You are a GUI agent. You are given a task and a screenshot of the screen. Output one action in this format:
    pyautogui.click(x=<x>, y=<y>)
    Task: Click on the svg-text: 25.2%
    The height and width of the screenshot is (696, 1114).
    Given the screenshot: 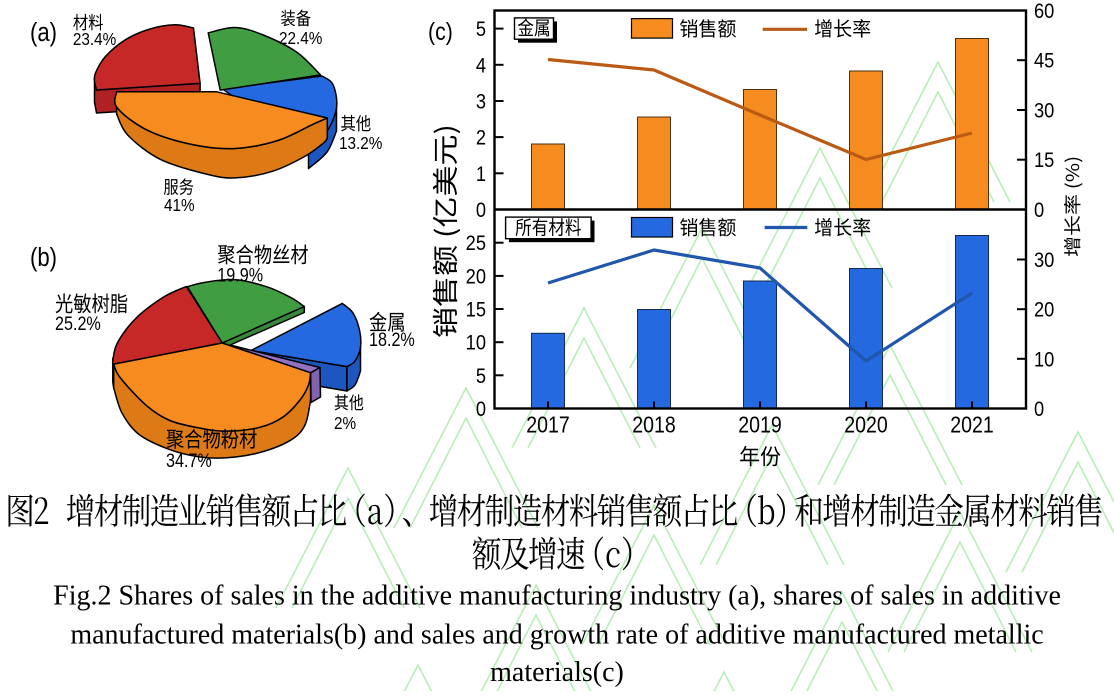 What is the action you would take?
    pyautogui.click(x=78, y=324)
    